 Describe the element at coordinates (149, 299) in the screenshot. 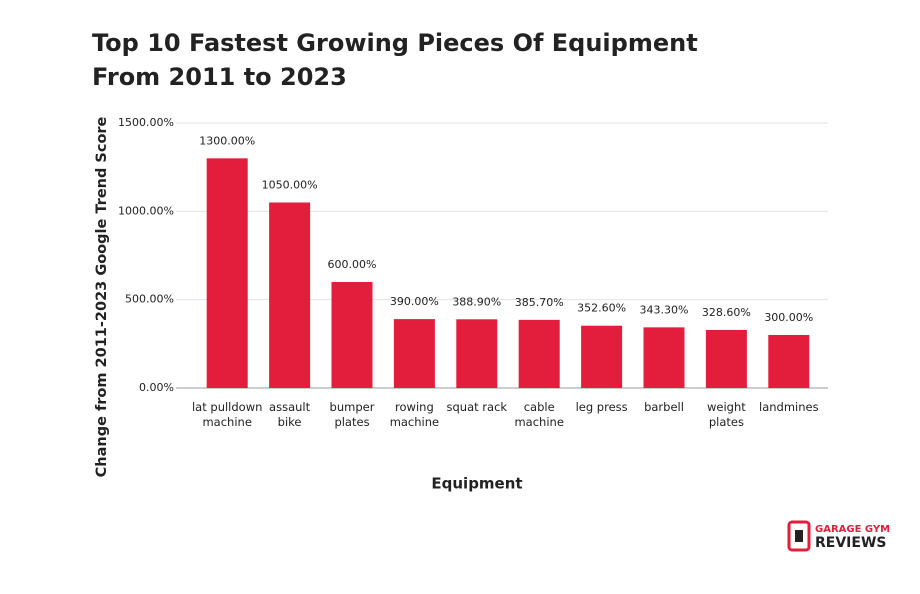

I see `y-tick-label: 500.00%` at that location.